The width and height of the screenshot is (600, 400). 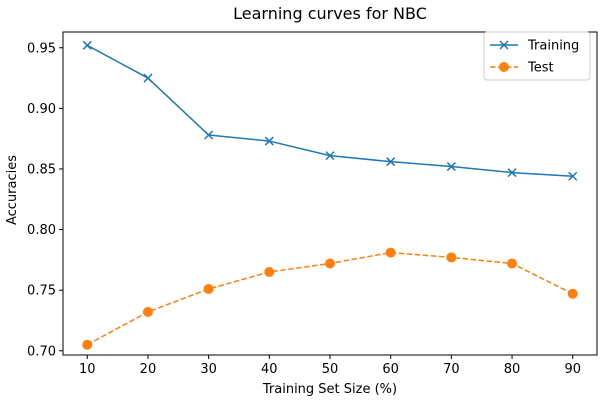 What do you see at coordinates (41, 48) in the screenshot?
I see `y-tick-label: 0.95` at bounding box center [41, 48].